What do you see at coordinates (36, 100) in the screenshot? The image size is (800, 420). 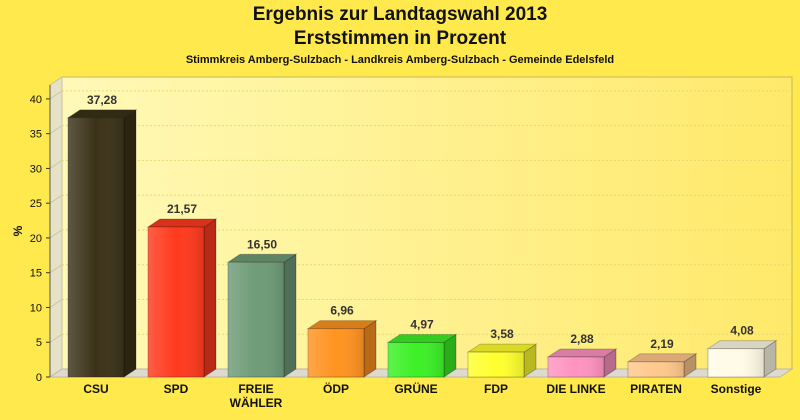 I see `y-tick-label: 40` at bounding box center [36, 100].